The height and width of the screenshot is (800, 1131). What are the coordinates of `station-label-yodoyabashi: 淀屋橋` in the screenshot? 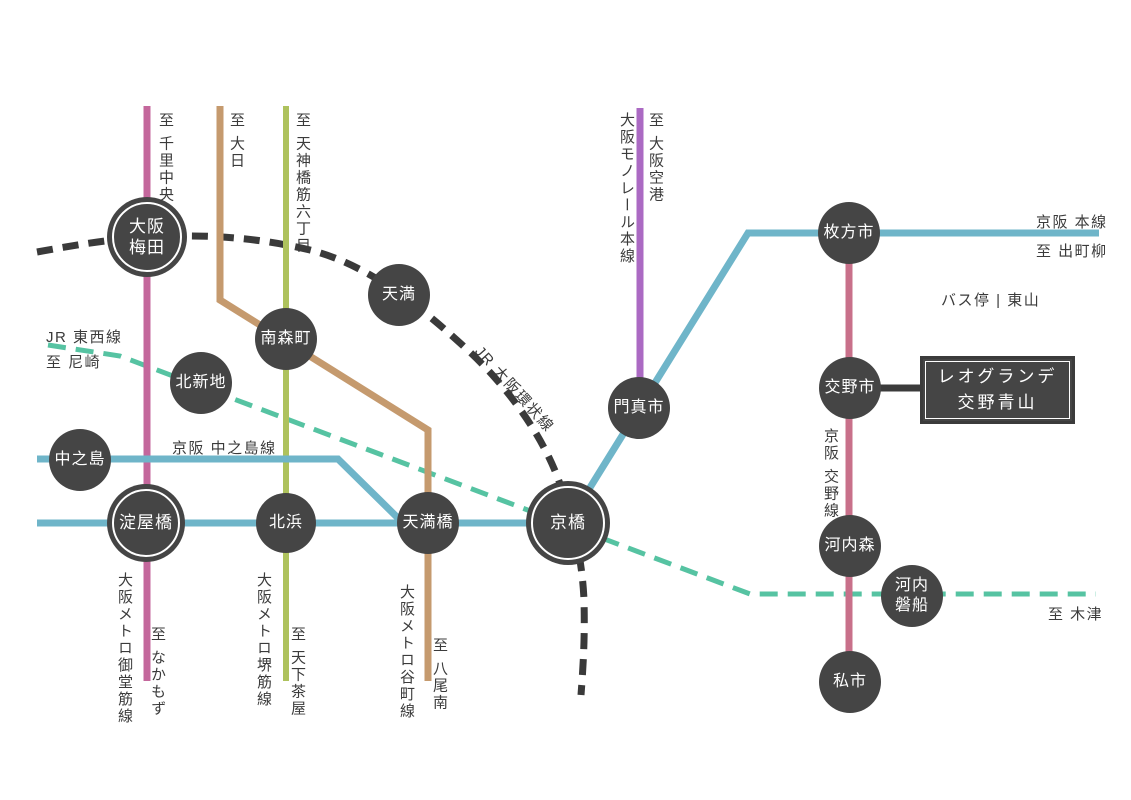 It's located at (146, 523).